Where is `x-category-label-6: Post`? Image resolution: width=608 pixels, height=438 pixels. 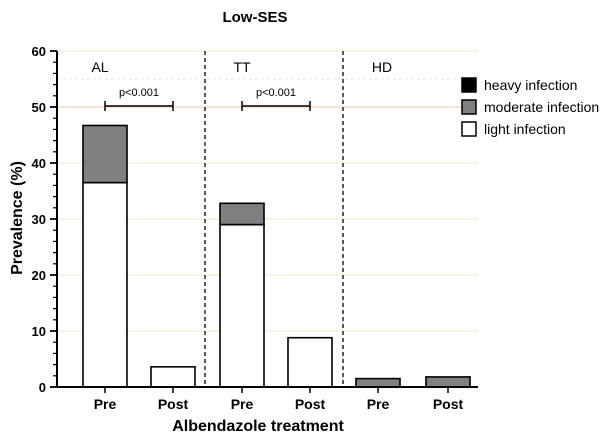
x-category-label-6: Post is located at coordinates (448, 404).